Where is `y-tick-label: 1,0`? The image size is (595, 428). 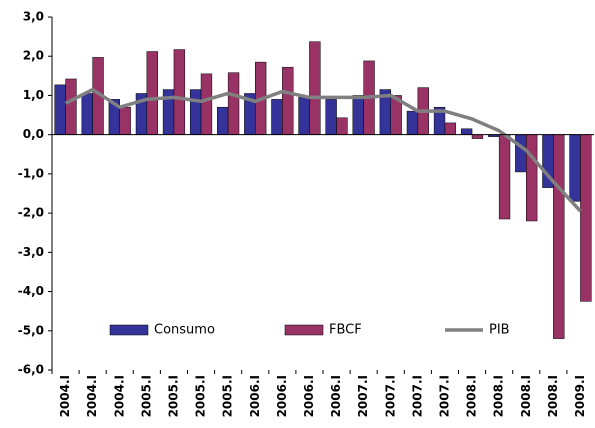 y-tick-label: 1,0 is located at coordinates (33, 95).